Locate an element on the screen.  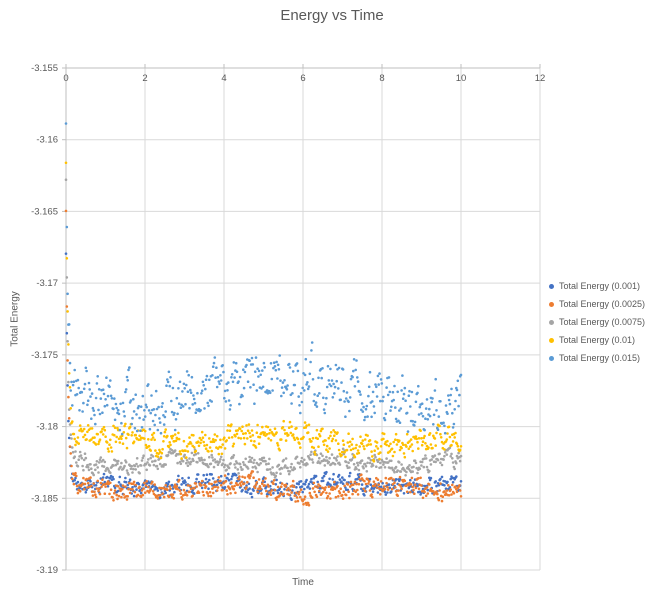
x-tick-label: 8 is located at coordinates (381, 78).